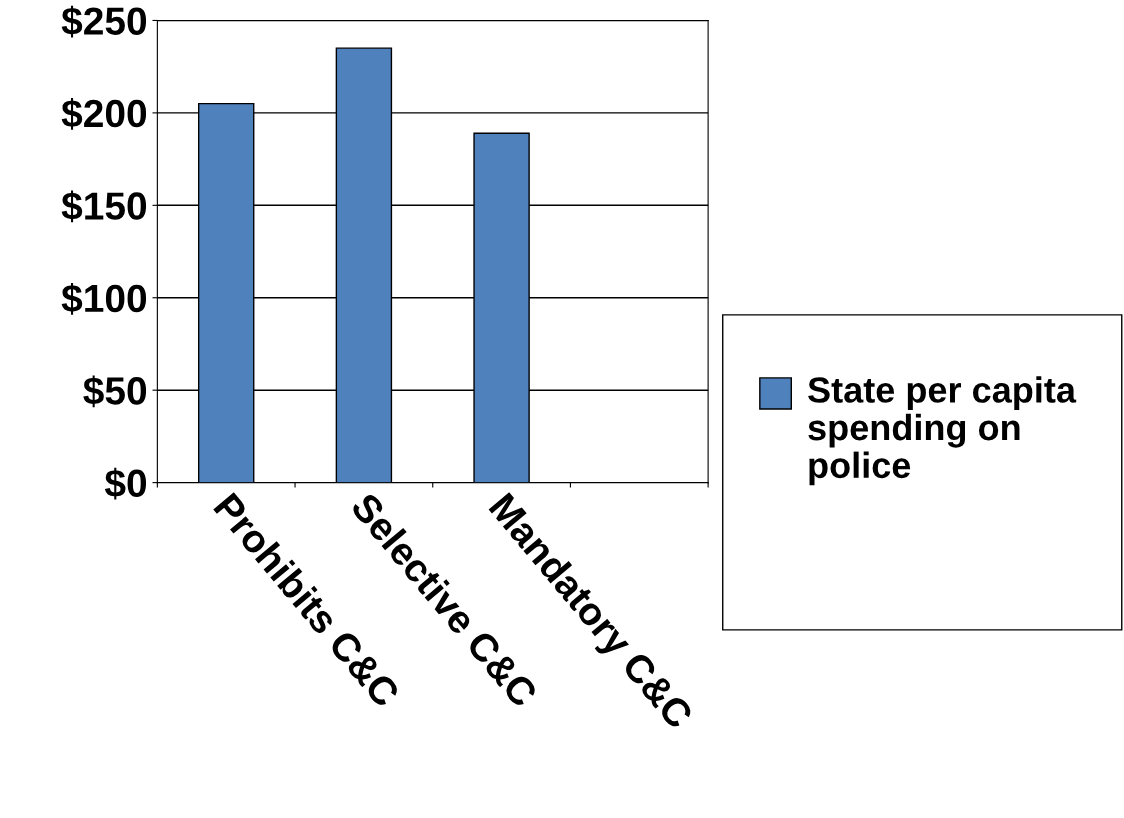 This screenshot has width=1124, height=818. What do you see at coordinates (104, 114) in the screenshot?
I see `y-tick-label: $200` at bounding box center [104, 114].